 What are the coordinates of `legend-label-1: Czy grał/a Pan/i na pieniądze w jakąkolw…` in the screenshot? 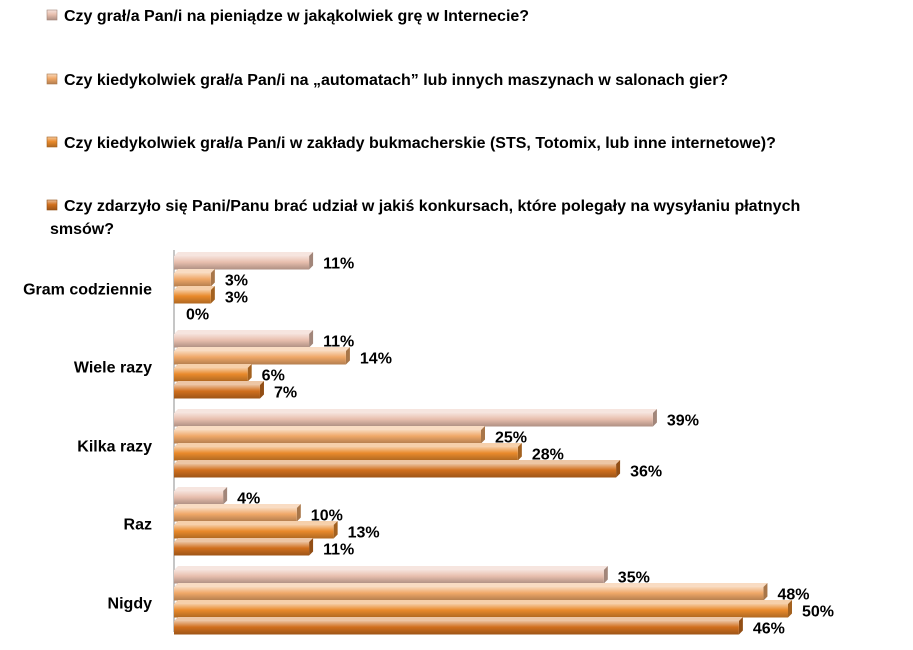 It's located at (296, 16).